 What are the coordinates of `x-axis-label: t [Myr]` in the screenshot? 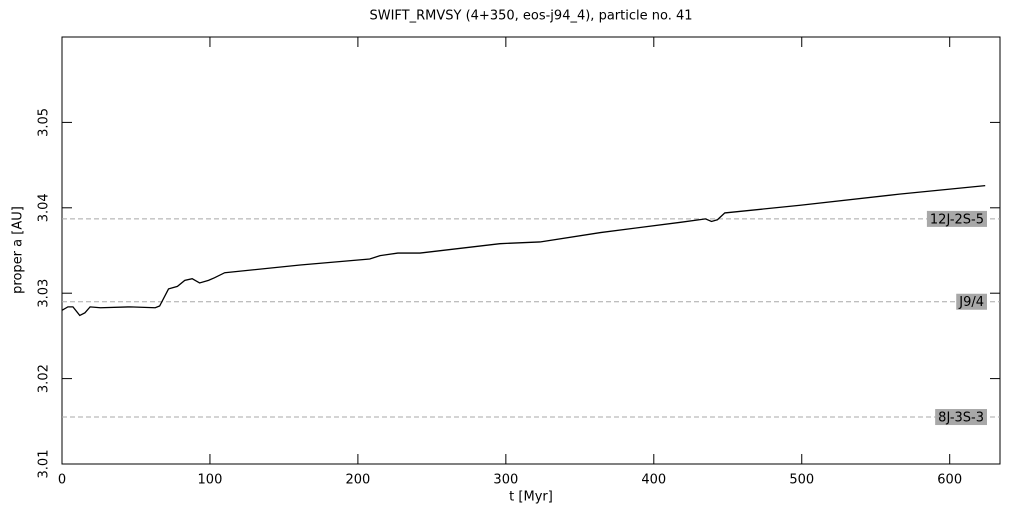 It's located at (531, 497).